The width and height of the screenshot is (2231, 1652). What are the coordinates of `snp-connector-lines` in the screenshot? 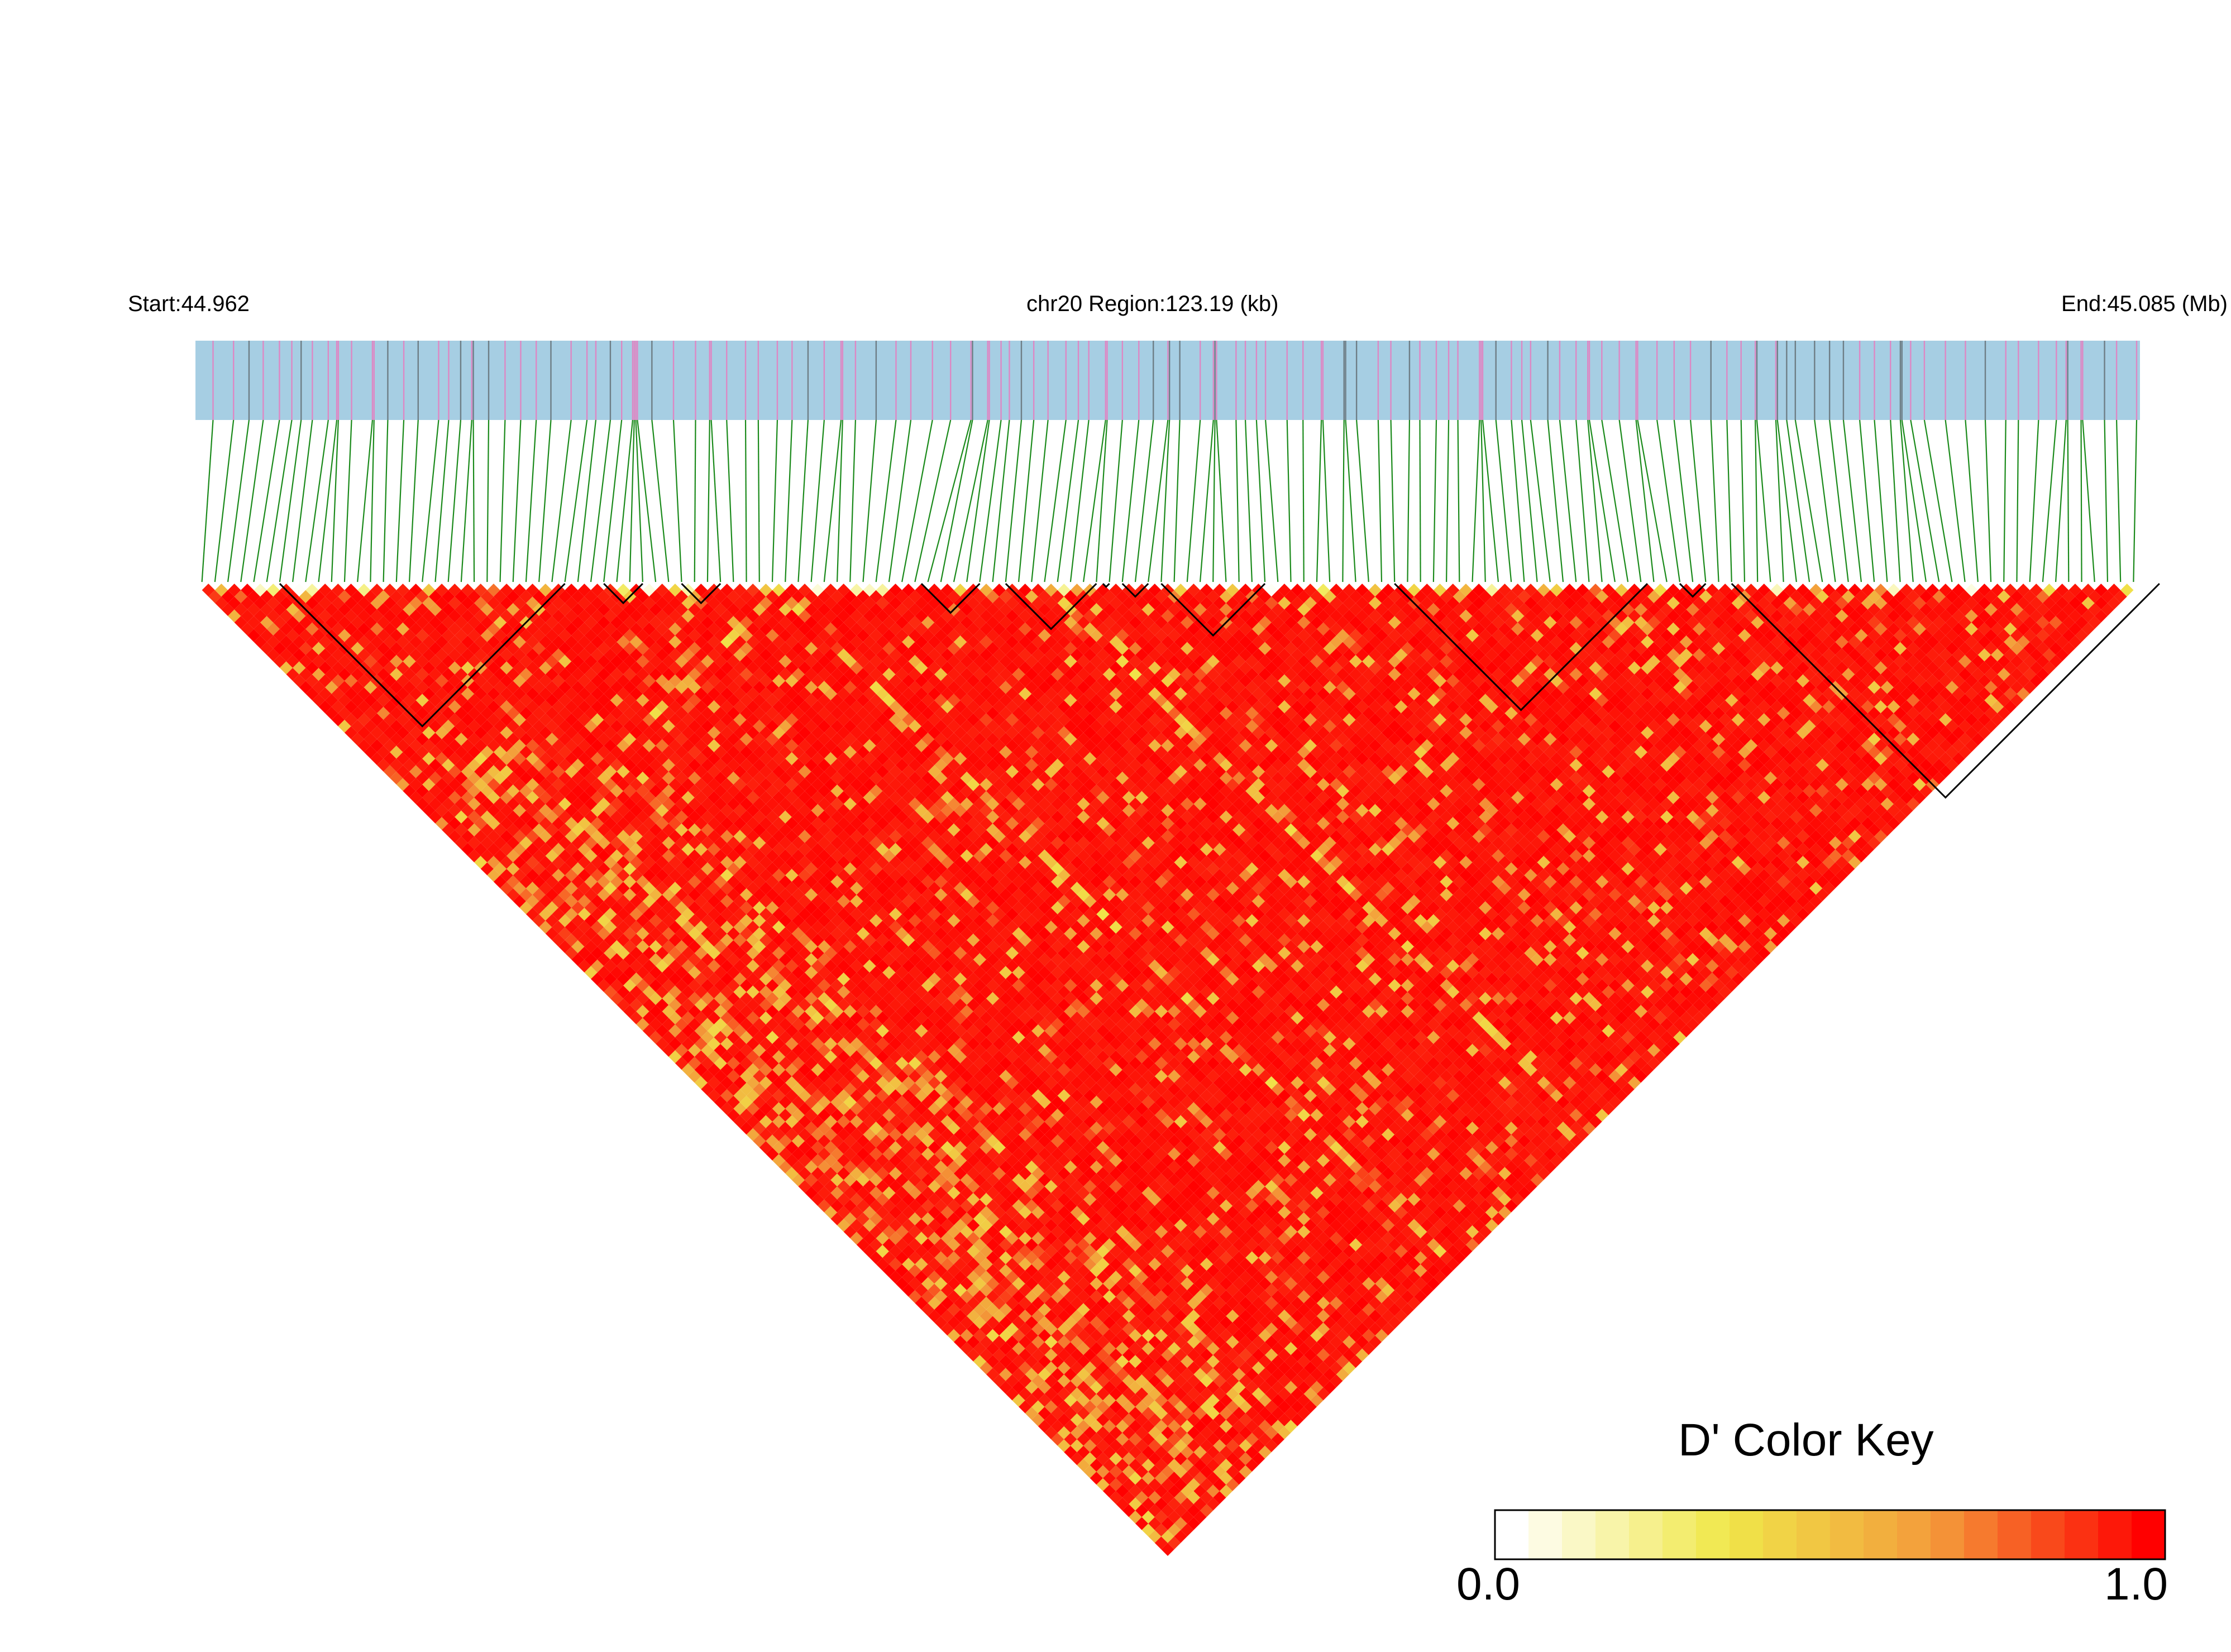 It's located at (1169, 501).